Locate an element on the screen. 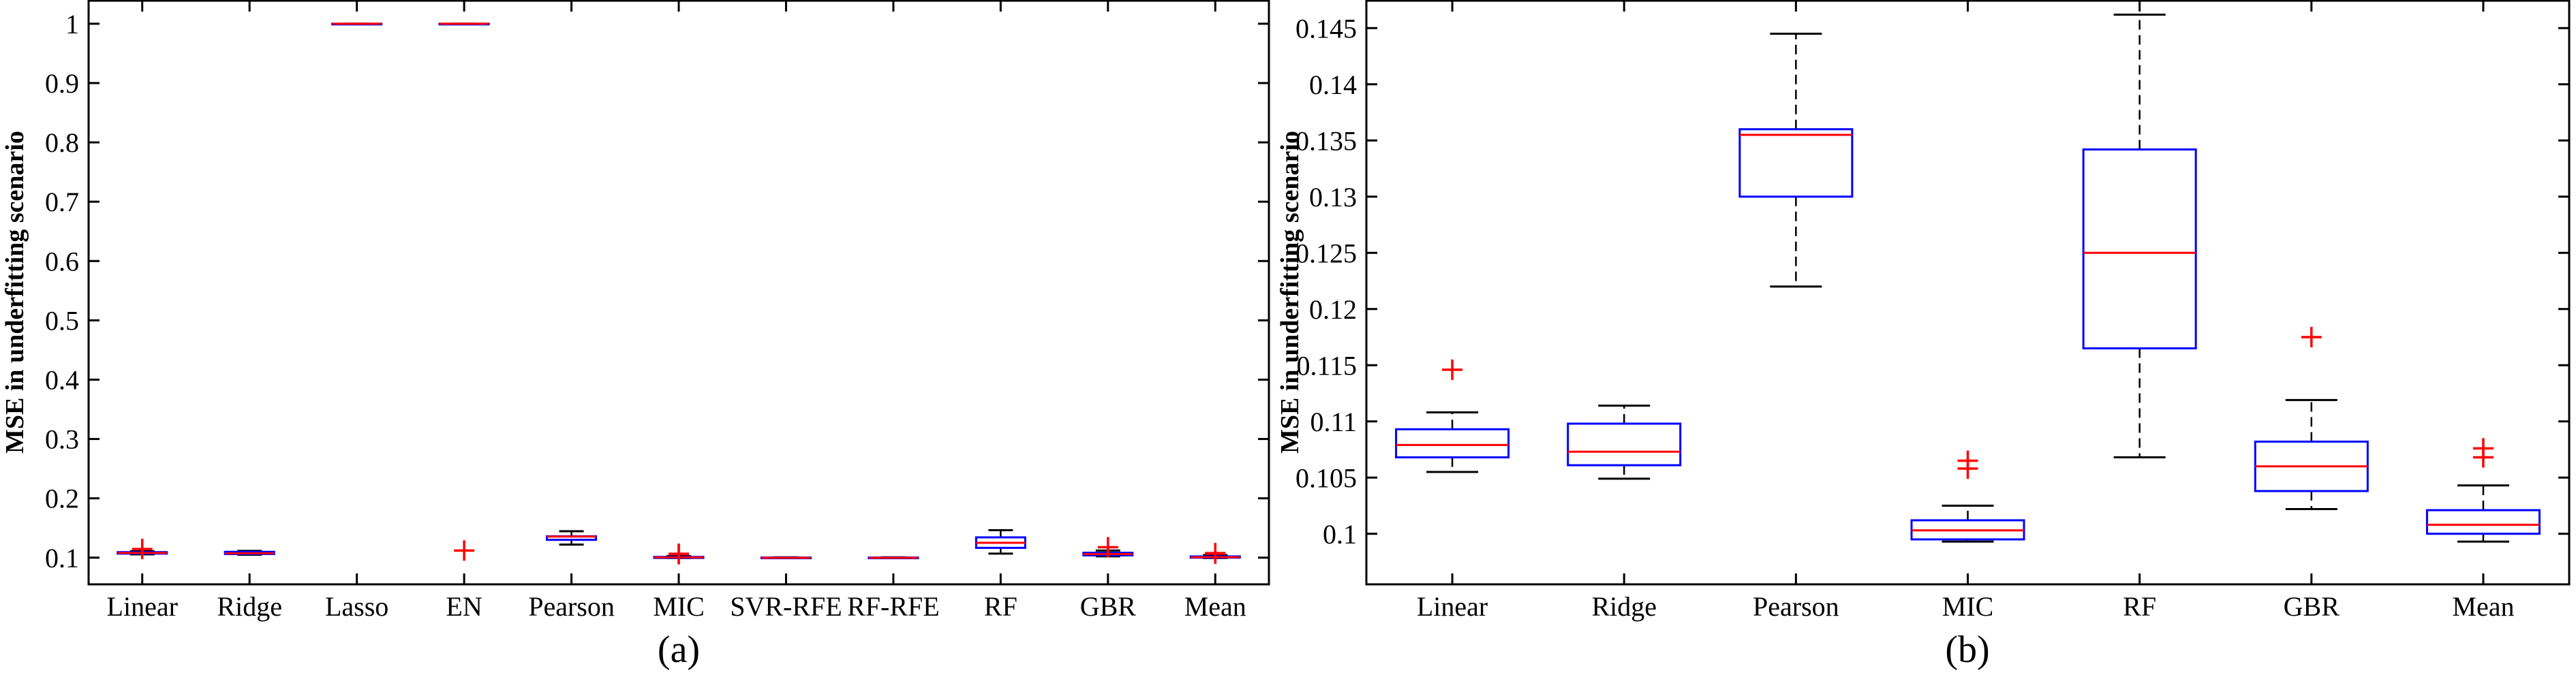  y-tick-label: 0.135 is located at coordinates (1326, 140).